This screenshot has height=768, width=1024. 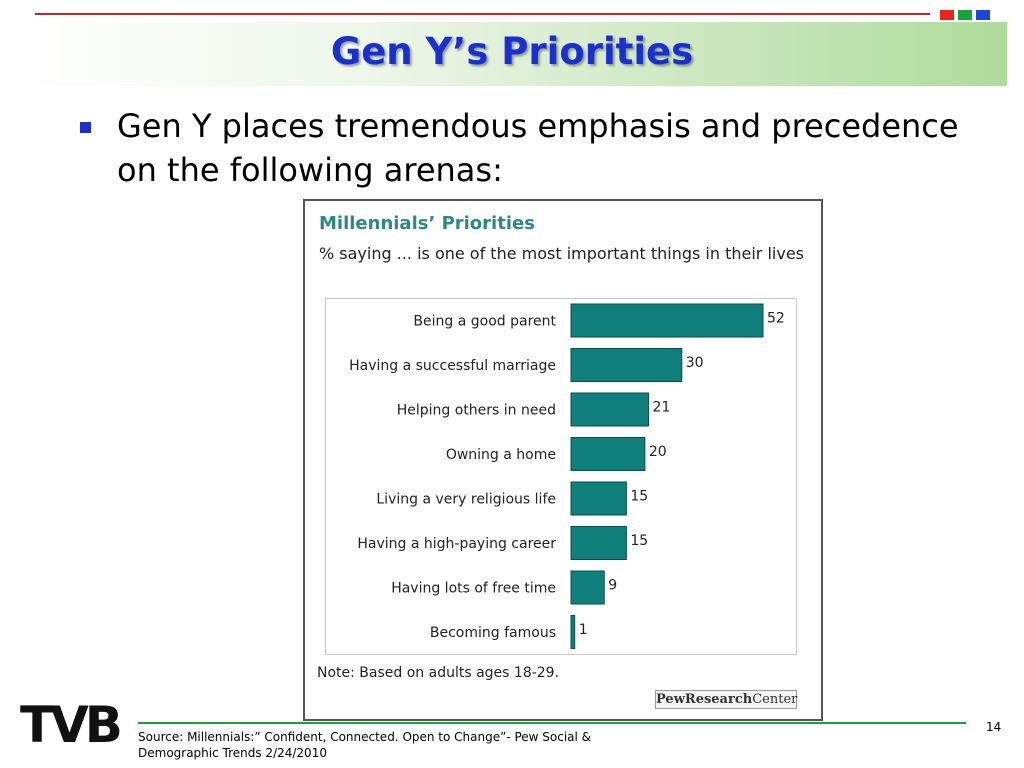 I want to click on bullet-square-icon, so click(x=85, y=127).